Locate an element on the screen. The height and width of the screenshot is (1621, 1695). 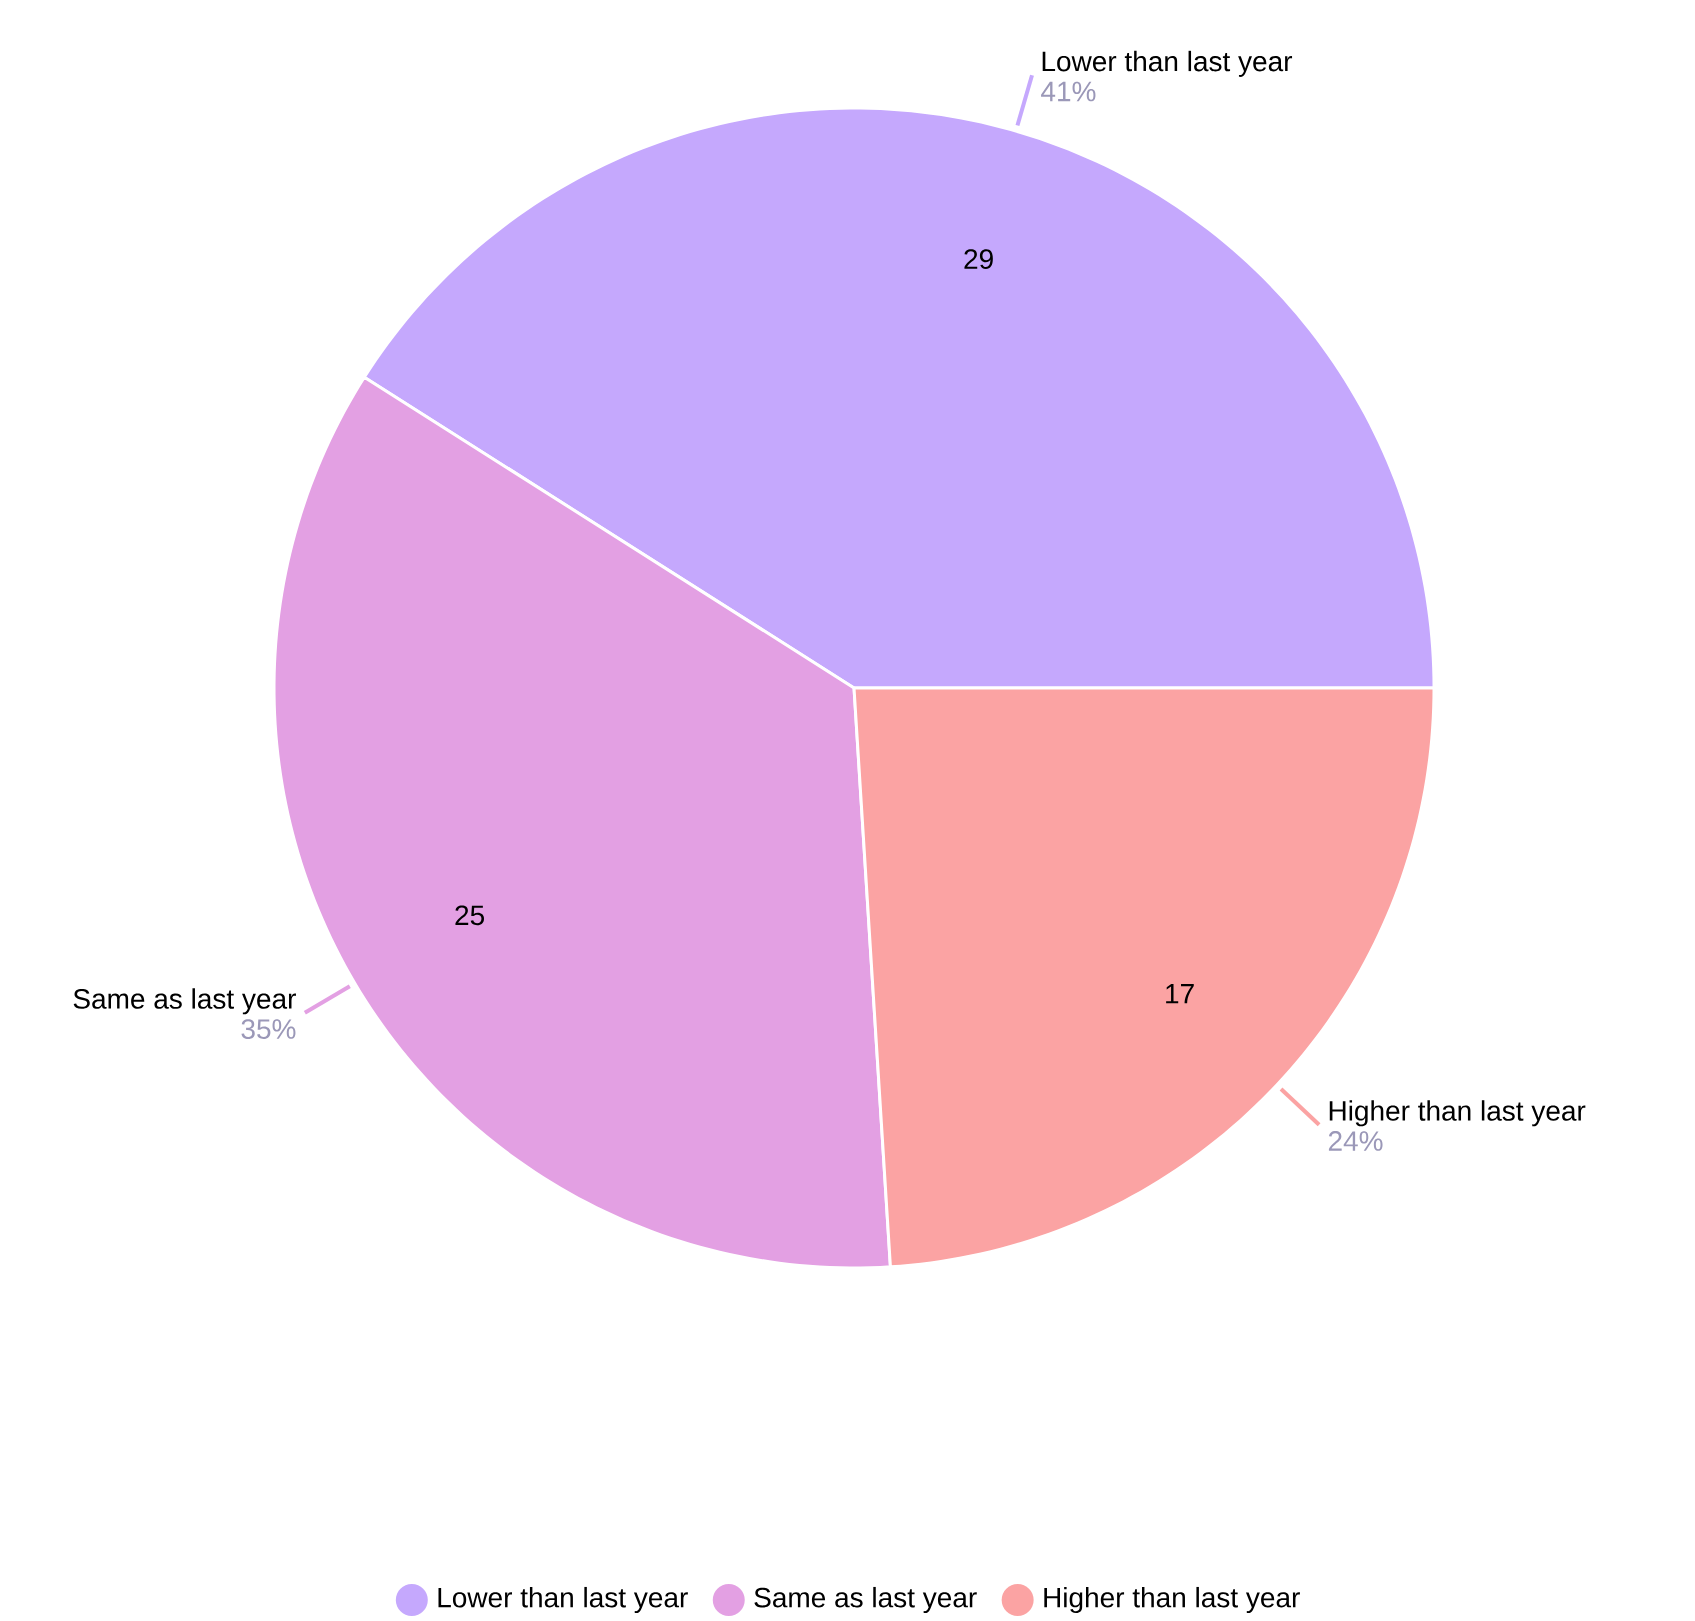
text: 17 is located at coordinates (1180, 994).